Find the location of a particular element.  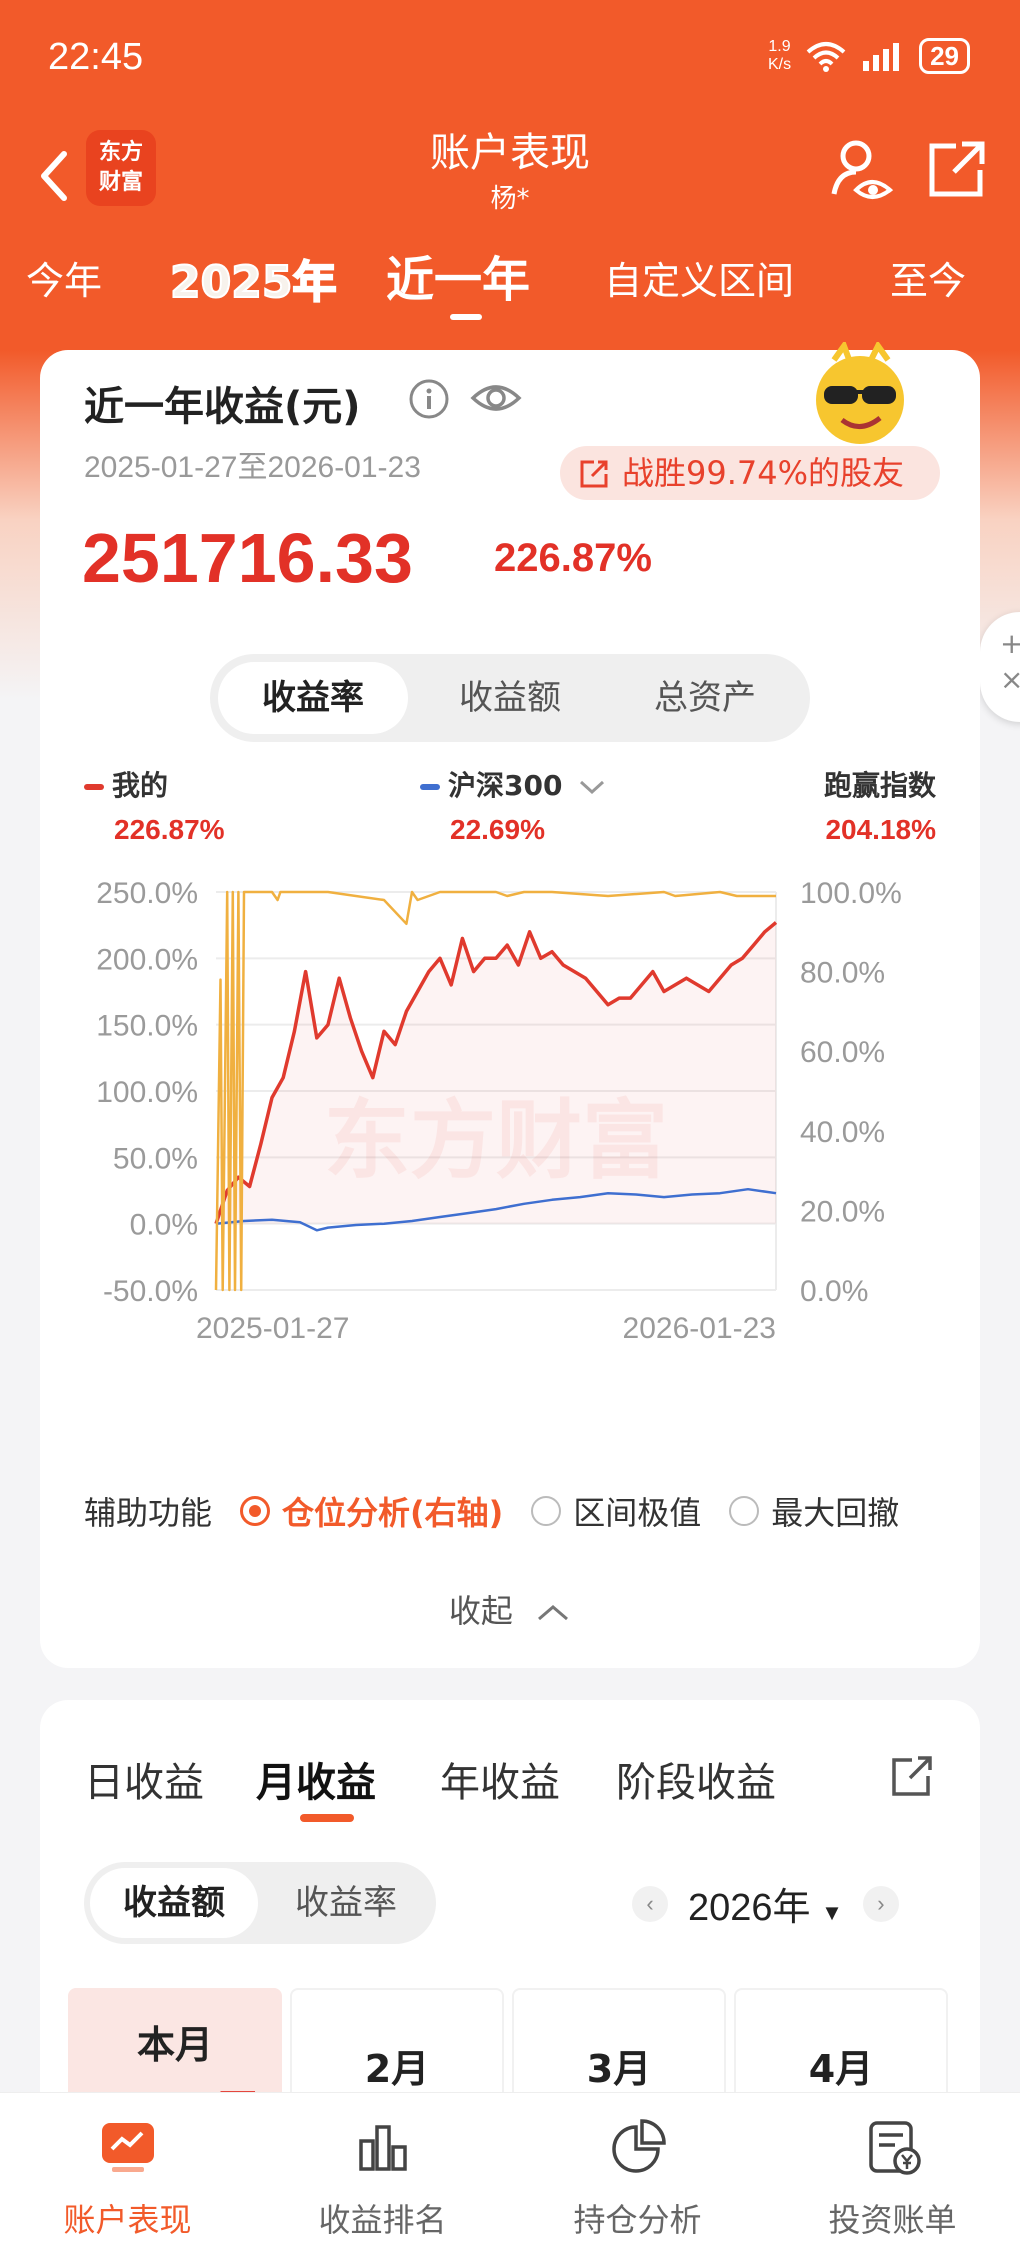

account-view-icon is located at coordinates (861, 169).